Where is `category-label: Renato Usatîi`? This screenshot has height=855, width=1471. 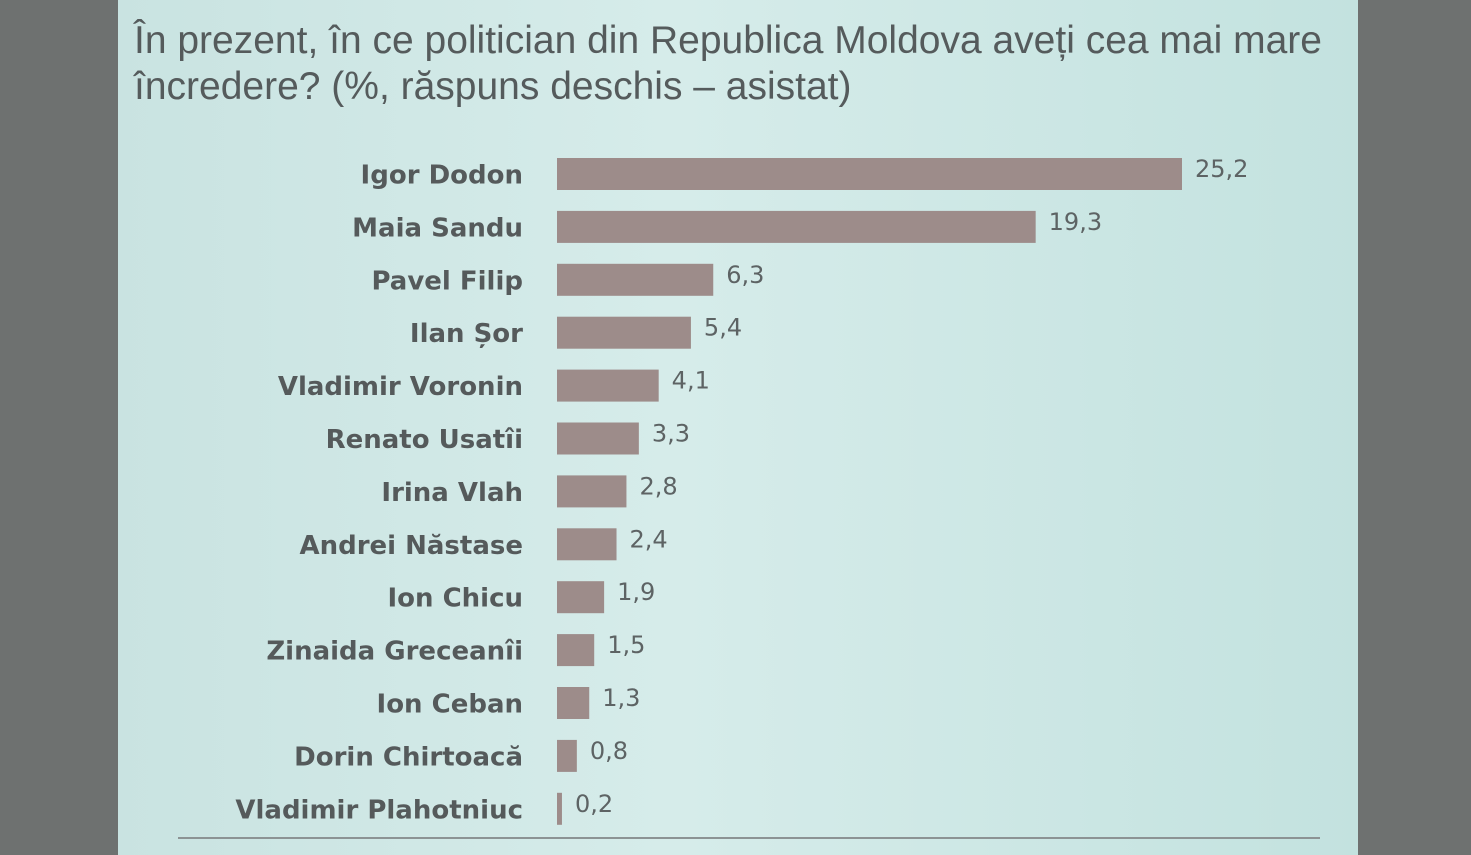
category-label: Renato Usatîi is located at coordinates (424, 440).